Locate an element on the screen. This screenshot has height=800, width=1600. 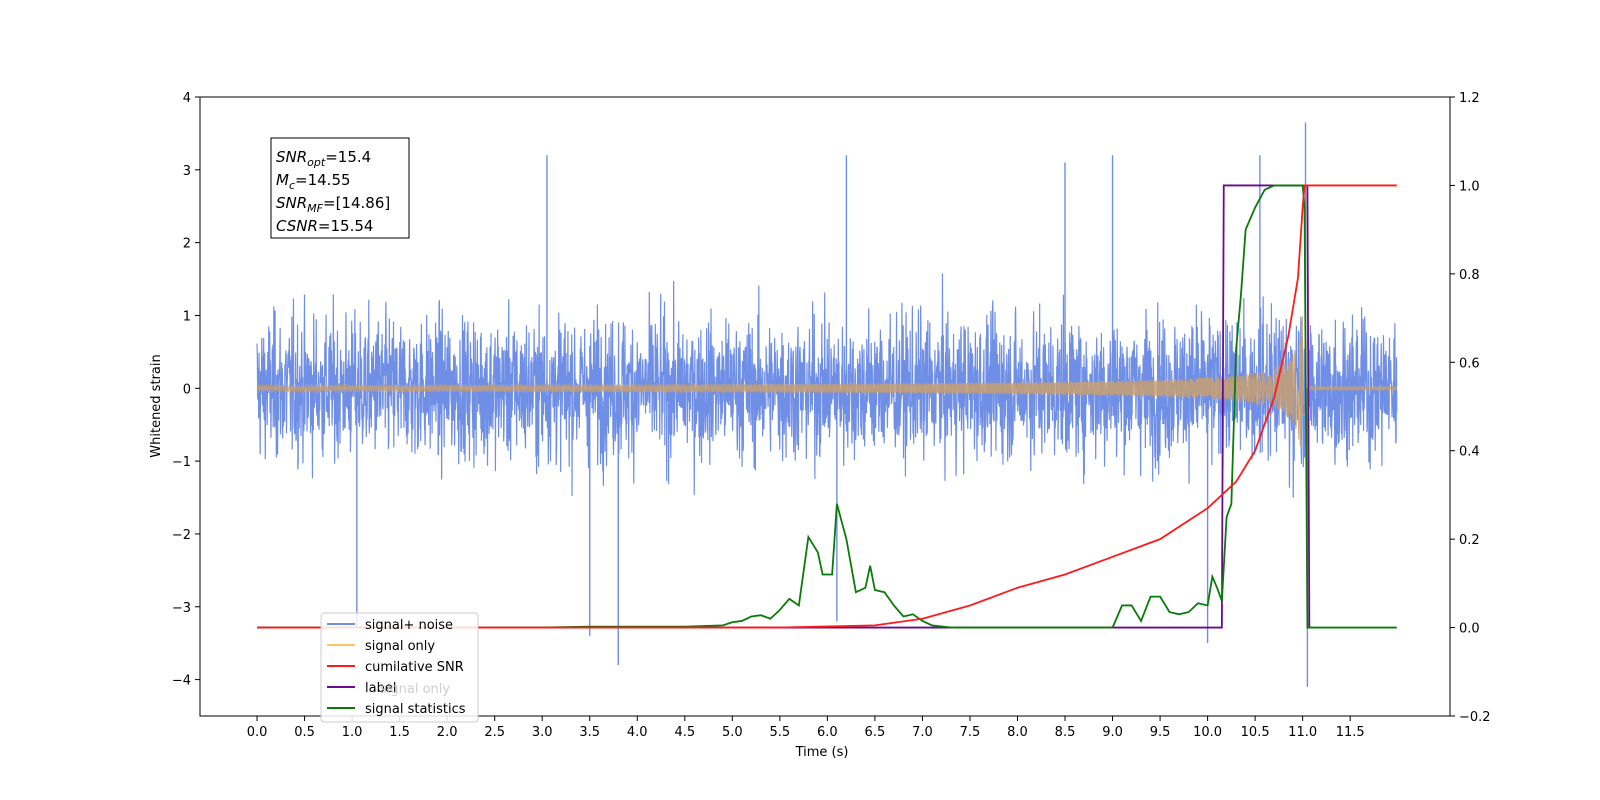
legend-frame is located at coordinates (399, 667).